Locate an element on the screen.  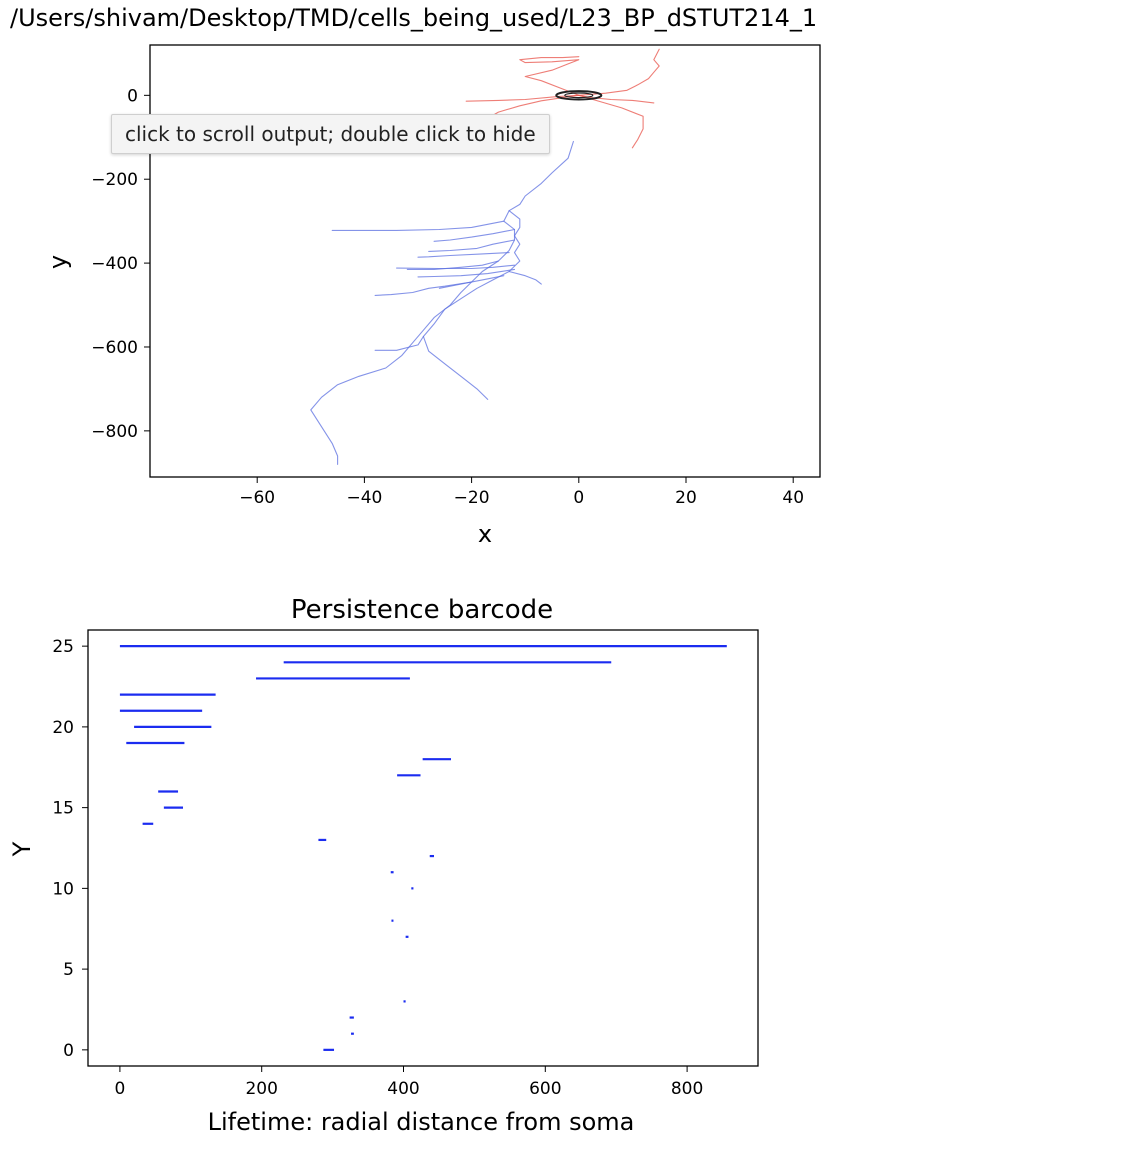
morphology-traces is located at coordinates (485, 256).